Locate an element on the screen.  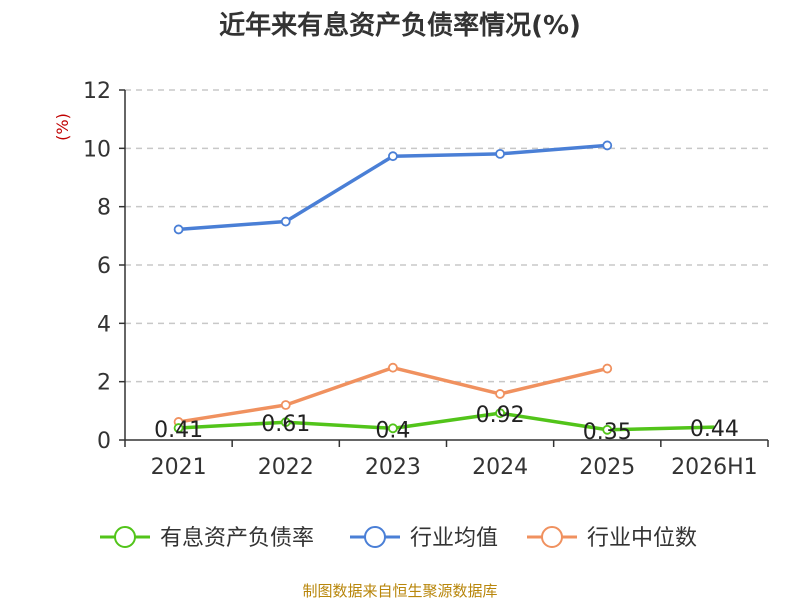
data-labels: 0.41 0.61 0.4 0.92 0.35 0.44 is located at coordinates (446, 424).